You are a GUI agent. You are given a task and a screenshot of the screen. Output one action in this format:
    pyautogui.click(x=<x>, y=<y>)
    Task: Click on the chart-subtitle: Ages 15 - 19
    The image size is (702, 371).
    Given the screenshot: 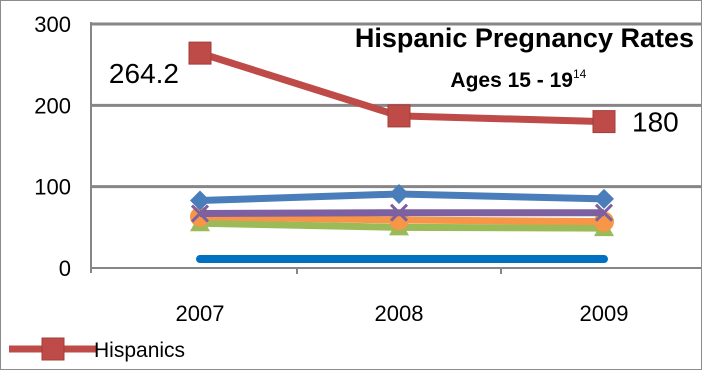 What is the action you would take?
    pyautogui.click(x=511, y=80)
    